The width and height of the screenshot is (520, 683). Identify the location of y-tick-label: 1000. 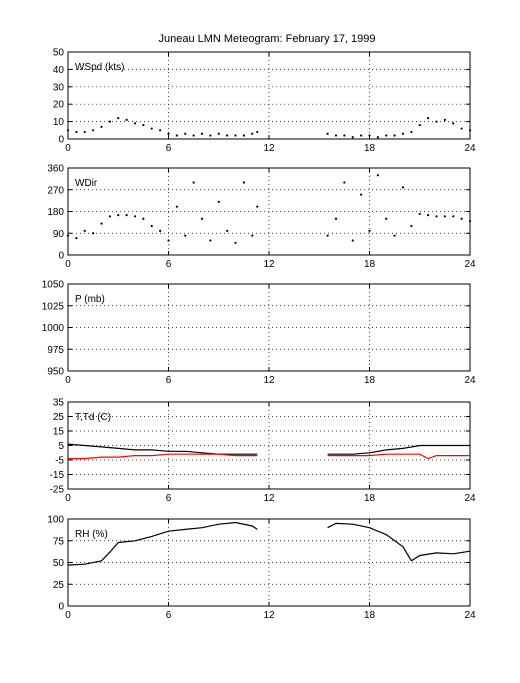
(53, 328).